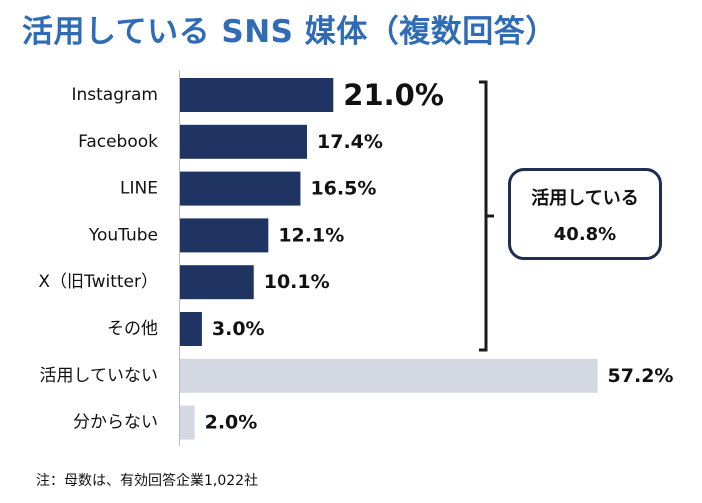 The width and height of the screenshot is (702, 503). Describe the element at coordinates (641, 376) in the screenshot. I see `value-label-6: 57.2%` at that location.